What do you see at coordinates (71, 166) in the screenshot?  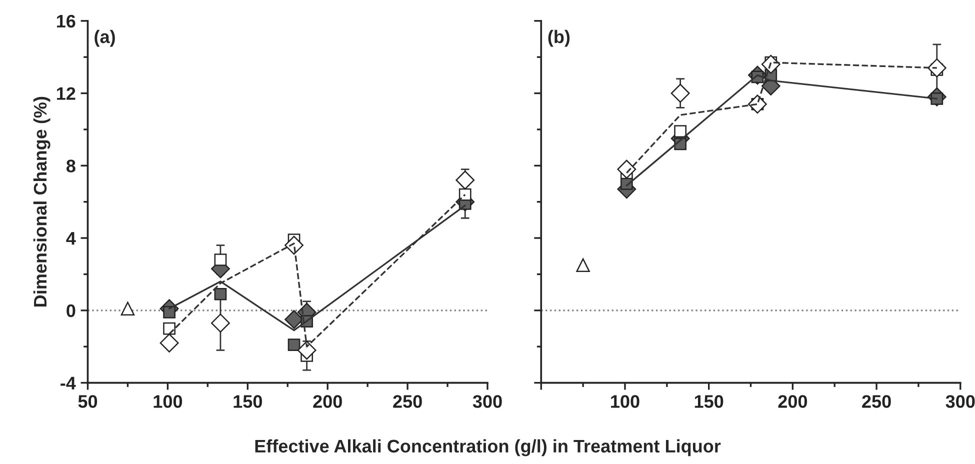 I see `y-tick-label: 8` at bounding box center [71, 166].